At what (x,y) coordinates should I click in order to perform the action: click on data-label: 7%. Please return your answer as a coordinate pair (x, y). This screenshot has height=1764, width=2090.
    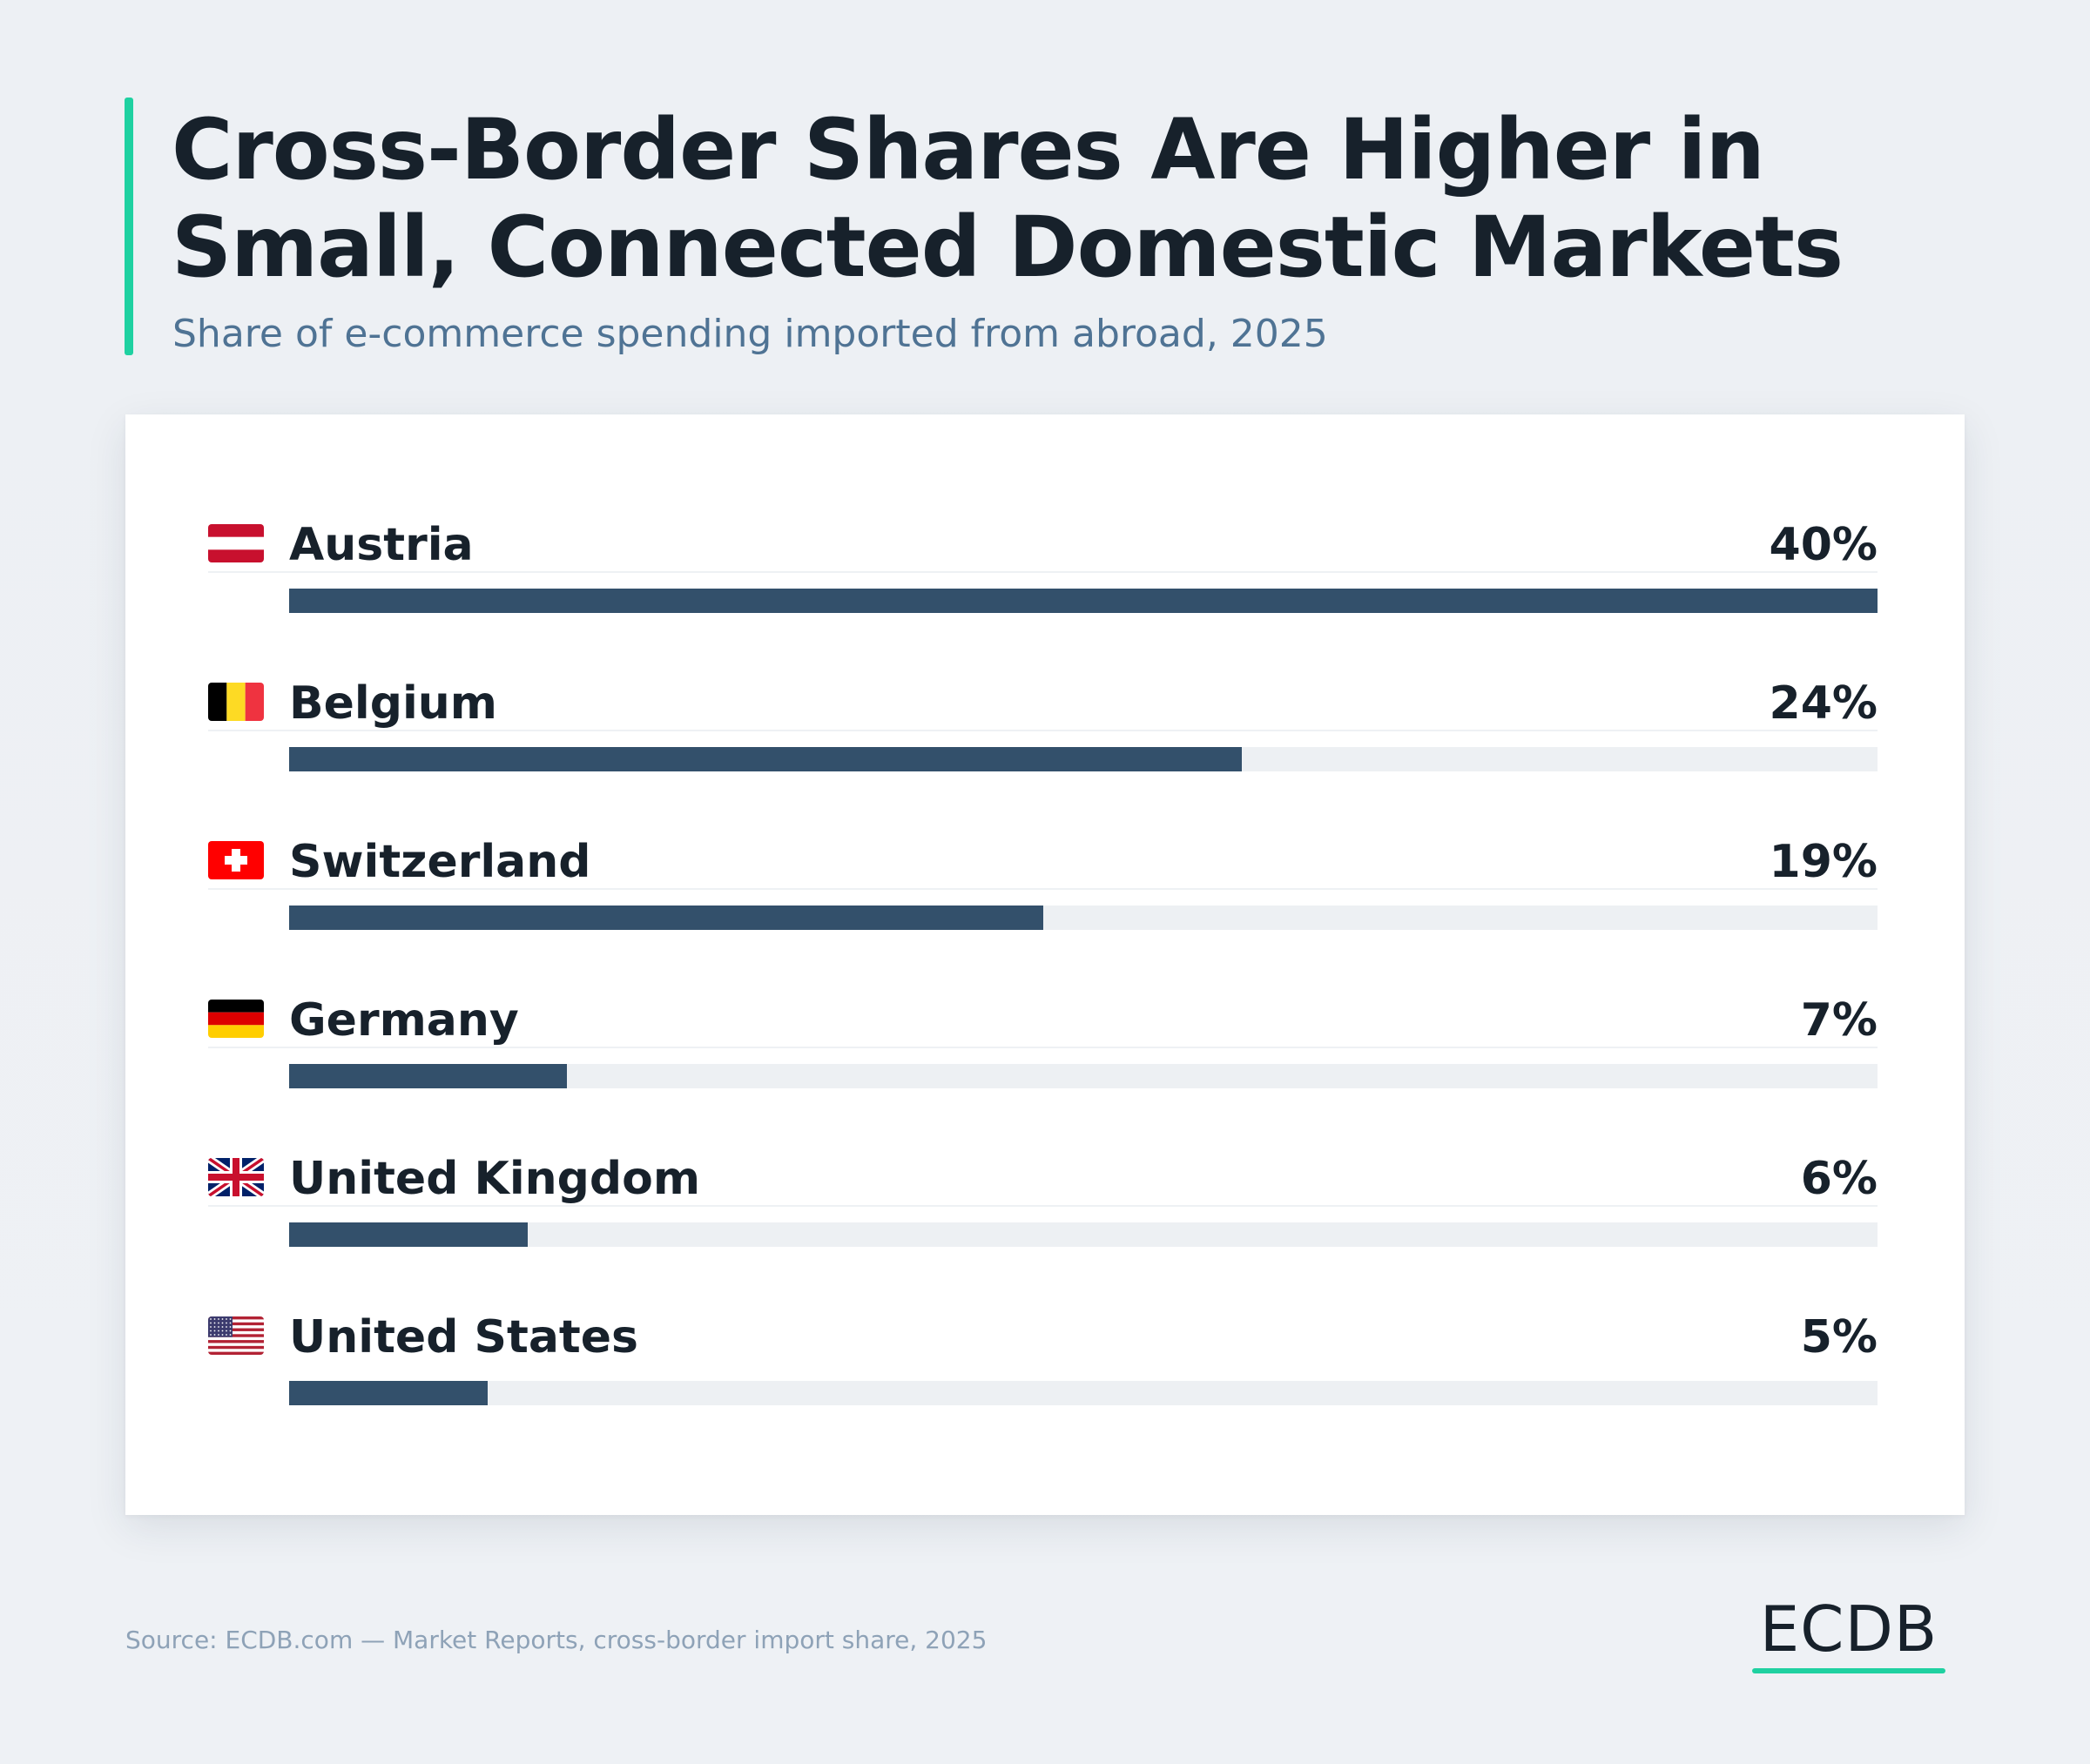
    Looking at the image, I should click on (1839, 1021).